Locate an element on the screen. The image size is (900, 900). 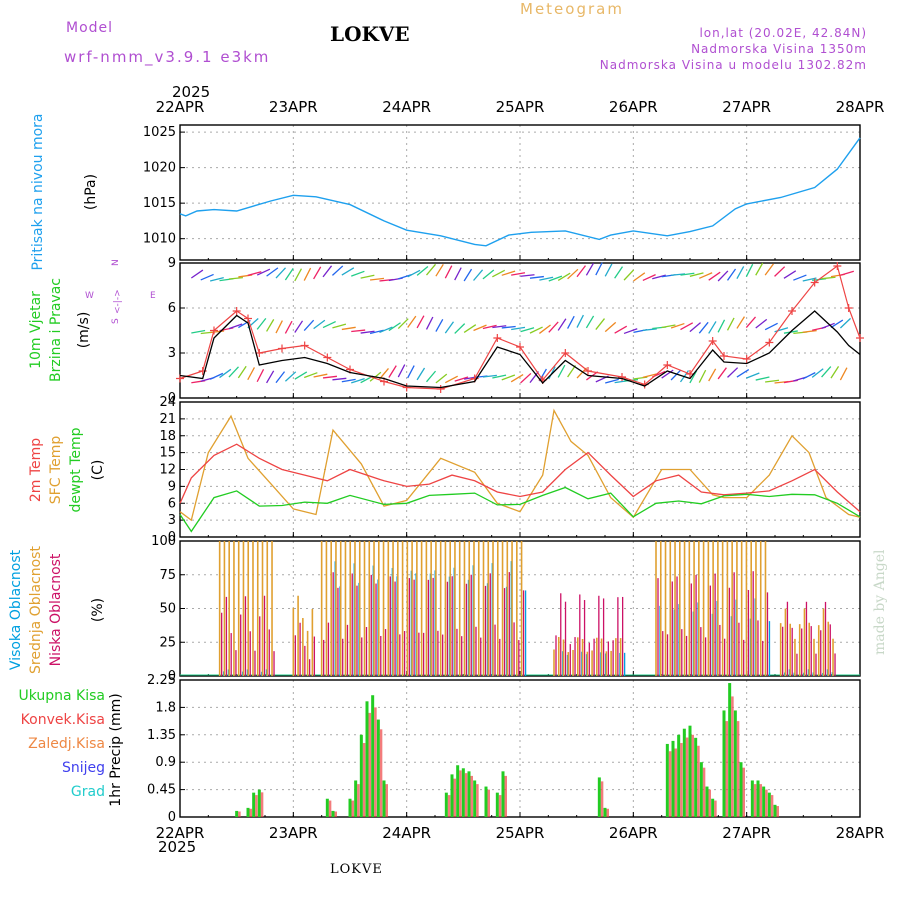
model-elevation: Nadmorska Visina u modelu 1302.82m is located at coordinates (733, 65).